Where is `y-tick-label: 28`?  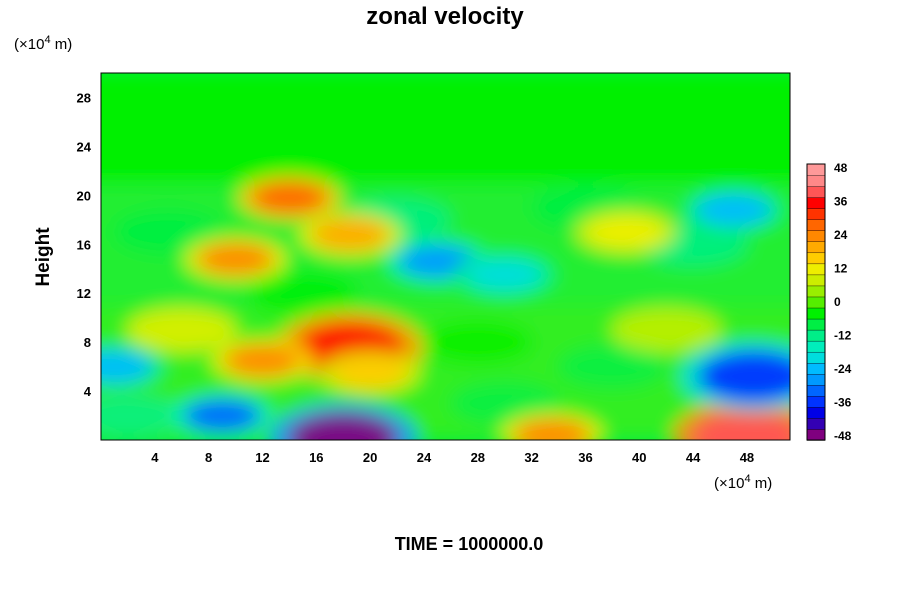
y-tick-label: 28 is located at coordinates (84, 97).